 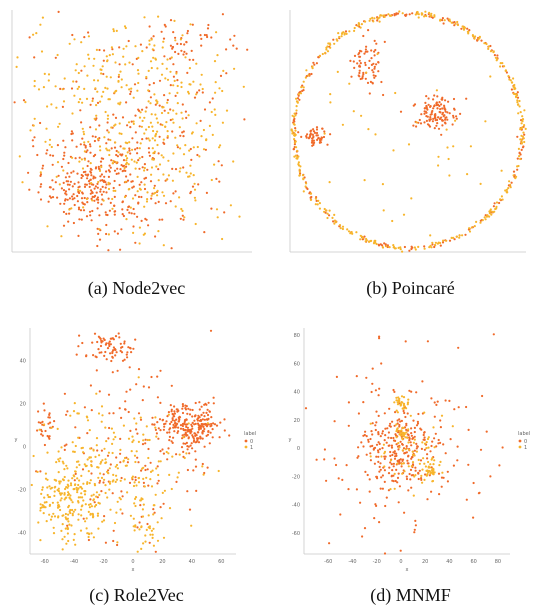 What do you see at coordinates (192, 562) in the screenshot?
I see `x-tick-label: 40` at bounding box center [192, 562].